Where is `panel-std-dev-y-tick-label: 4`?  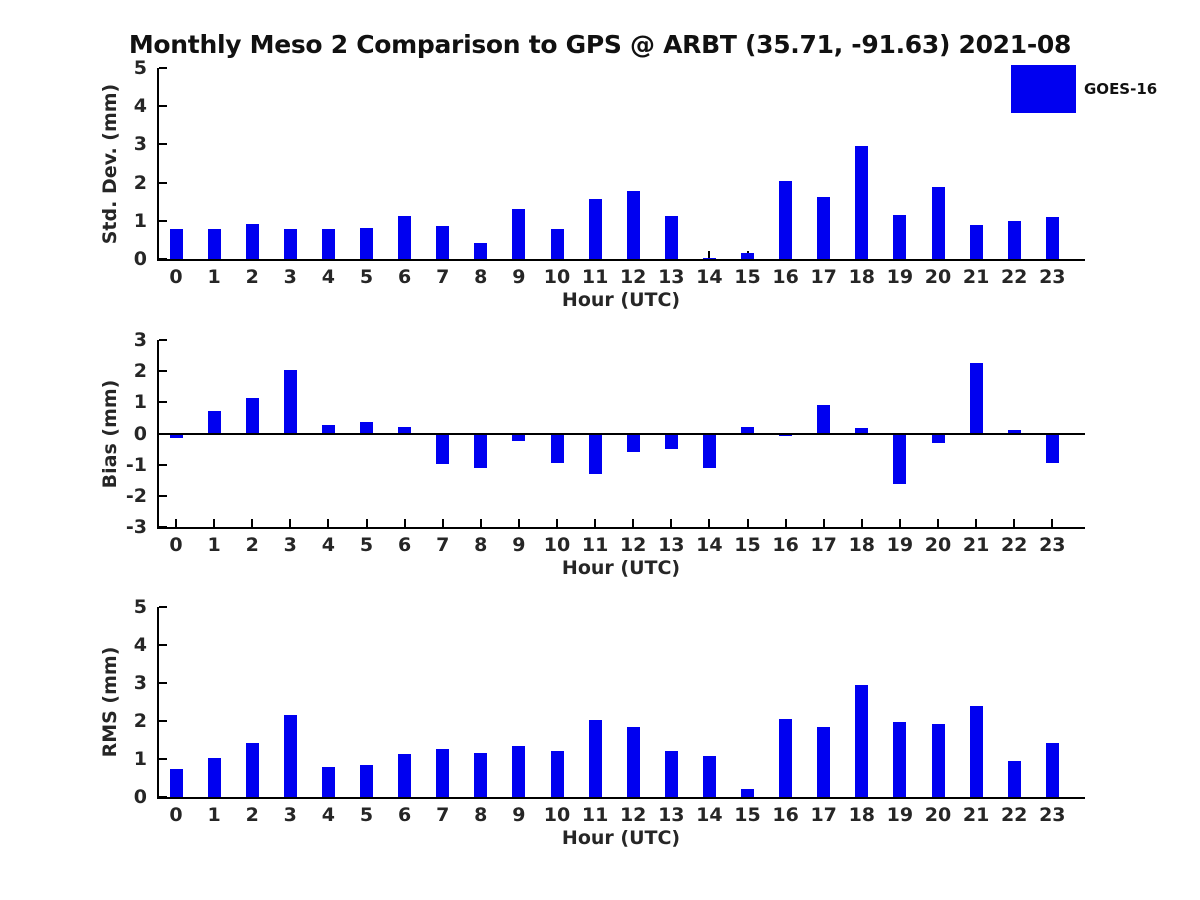 panel-std-dev-y-tick-label: 4 is located at coordinates (140, 106).